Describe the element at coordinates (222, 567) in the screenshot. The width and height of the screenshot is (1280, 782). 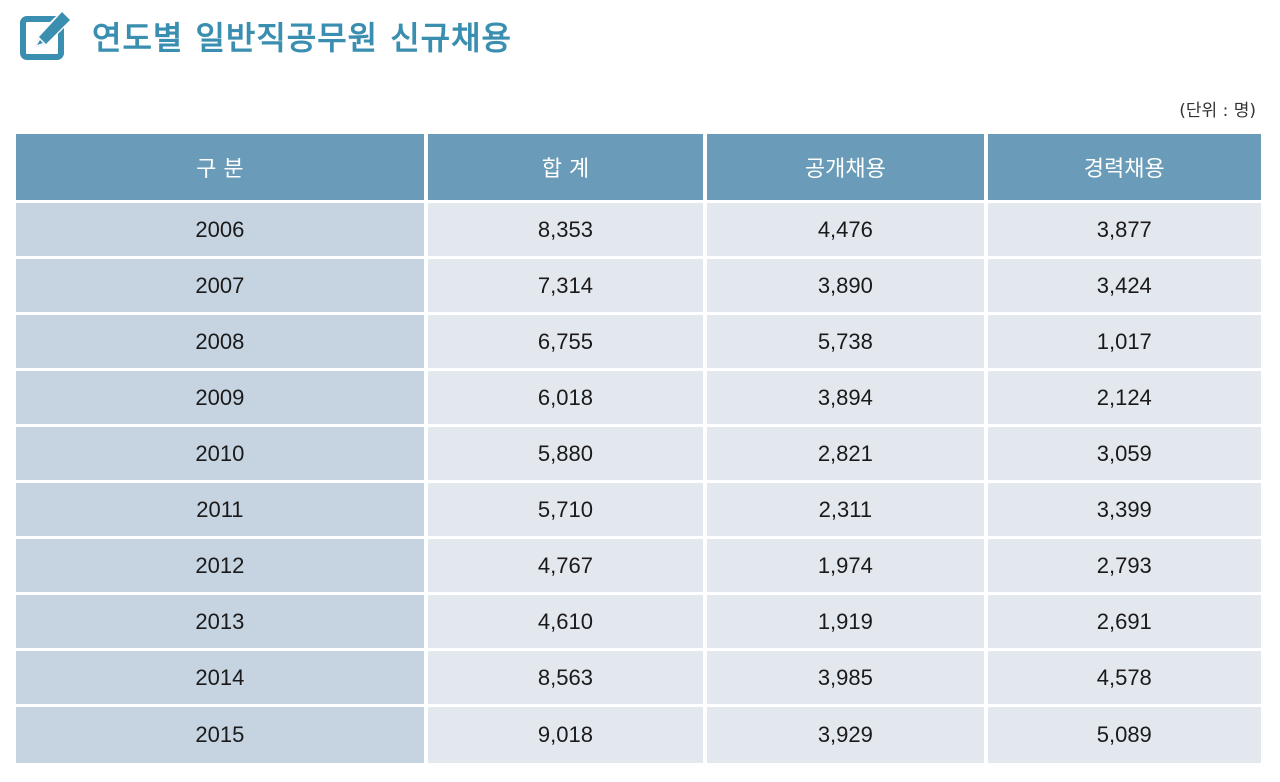
I see `year-cell: 2012` at that location.